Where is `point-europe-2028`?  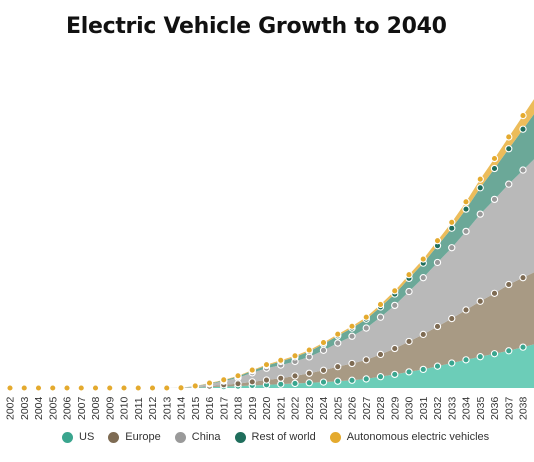 point-europe-2028 is located at coordinates (380, 354).